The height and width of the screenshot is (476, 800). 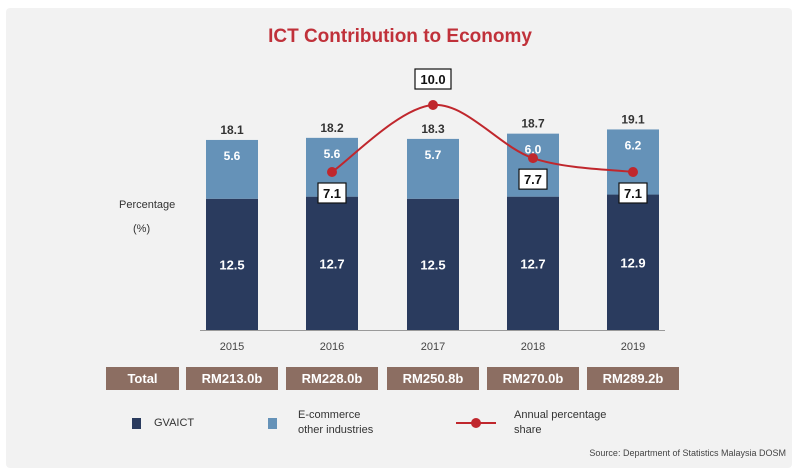 What do you see at coordinates (232, 130) in the screenshot?
I see `data-label-total-2015: 18.1` at bounding box center [232, 130].